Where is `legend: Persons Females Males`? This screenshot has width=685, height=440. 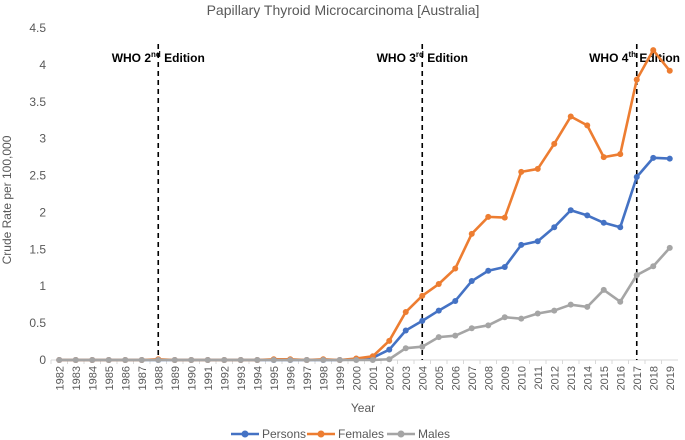 legend: Persons Females Males is located at coordinates (340, 433).